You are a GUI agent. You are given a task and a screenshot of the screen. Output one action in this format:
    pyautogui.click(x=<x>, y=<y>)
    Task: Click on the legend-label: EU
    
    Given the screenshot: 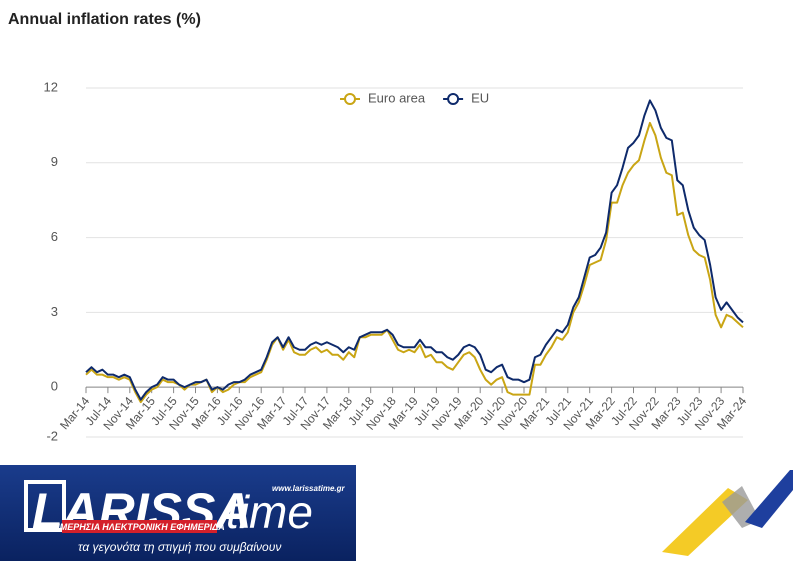 What is the action you would take?
    pyautogui.click(x=480, y=97)
    